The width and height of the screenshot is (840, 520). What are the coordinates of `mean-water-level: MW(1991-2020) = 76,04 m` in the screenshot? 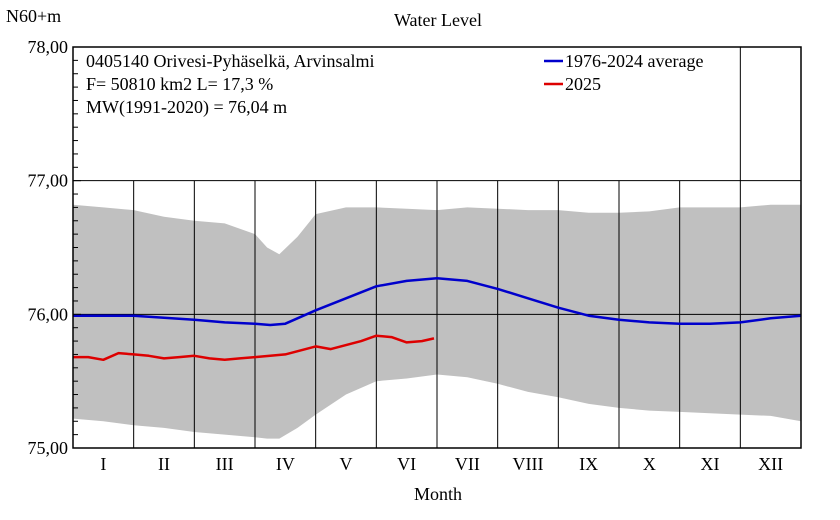 It's located at (186, 107).